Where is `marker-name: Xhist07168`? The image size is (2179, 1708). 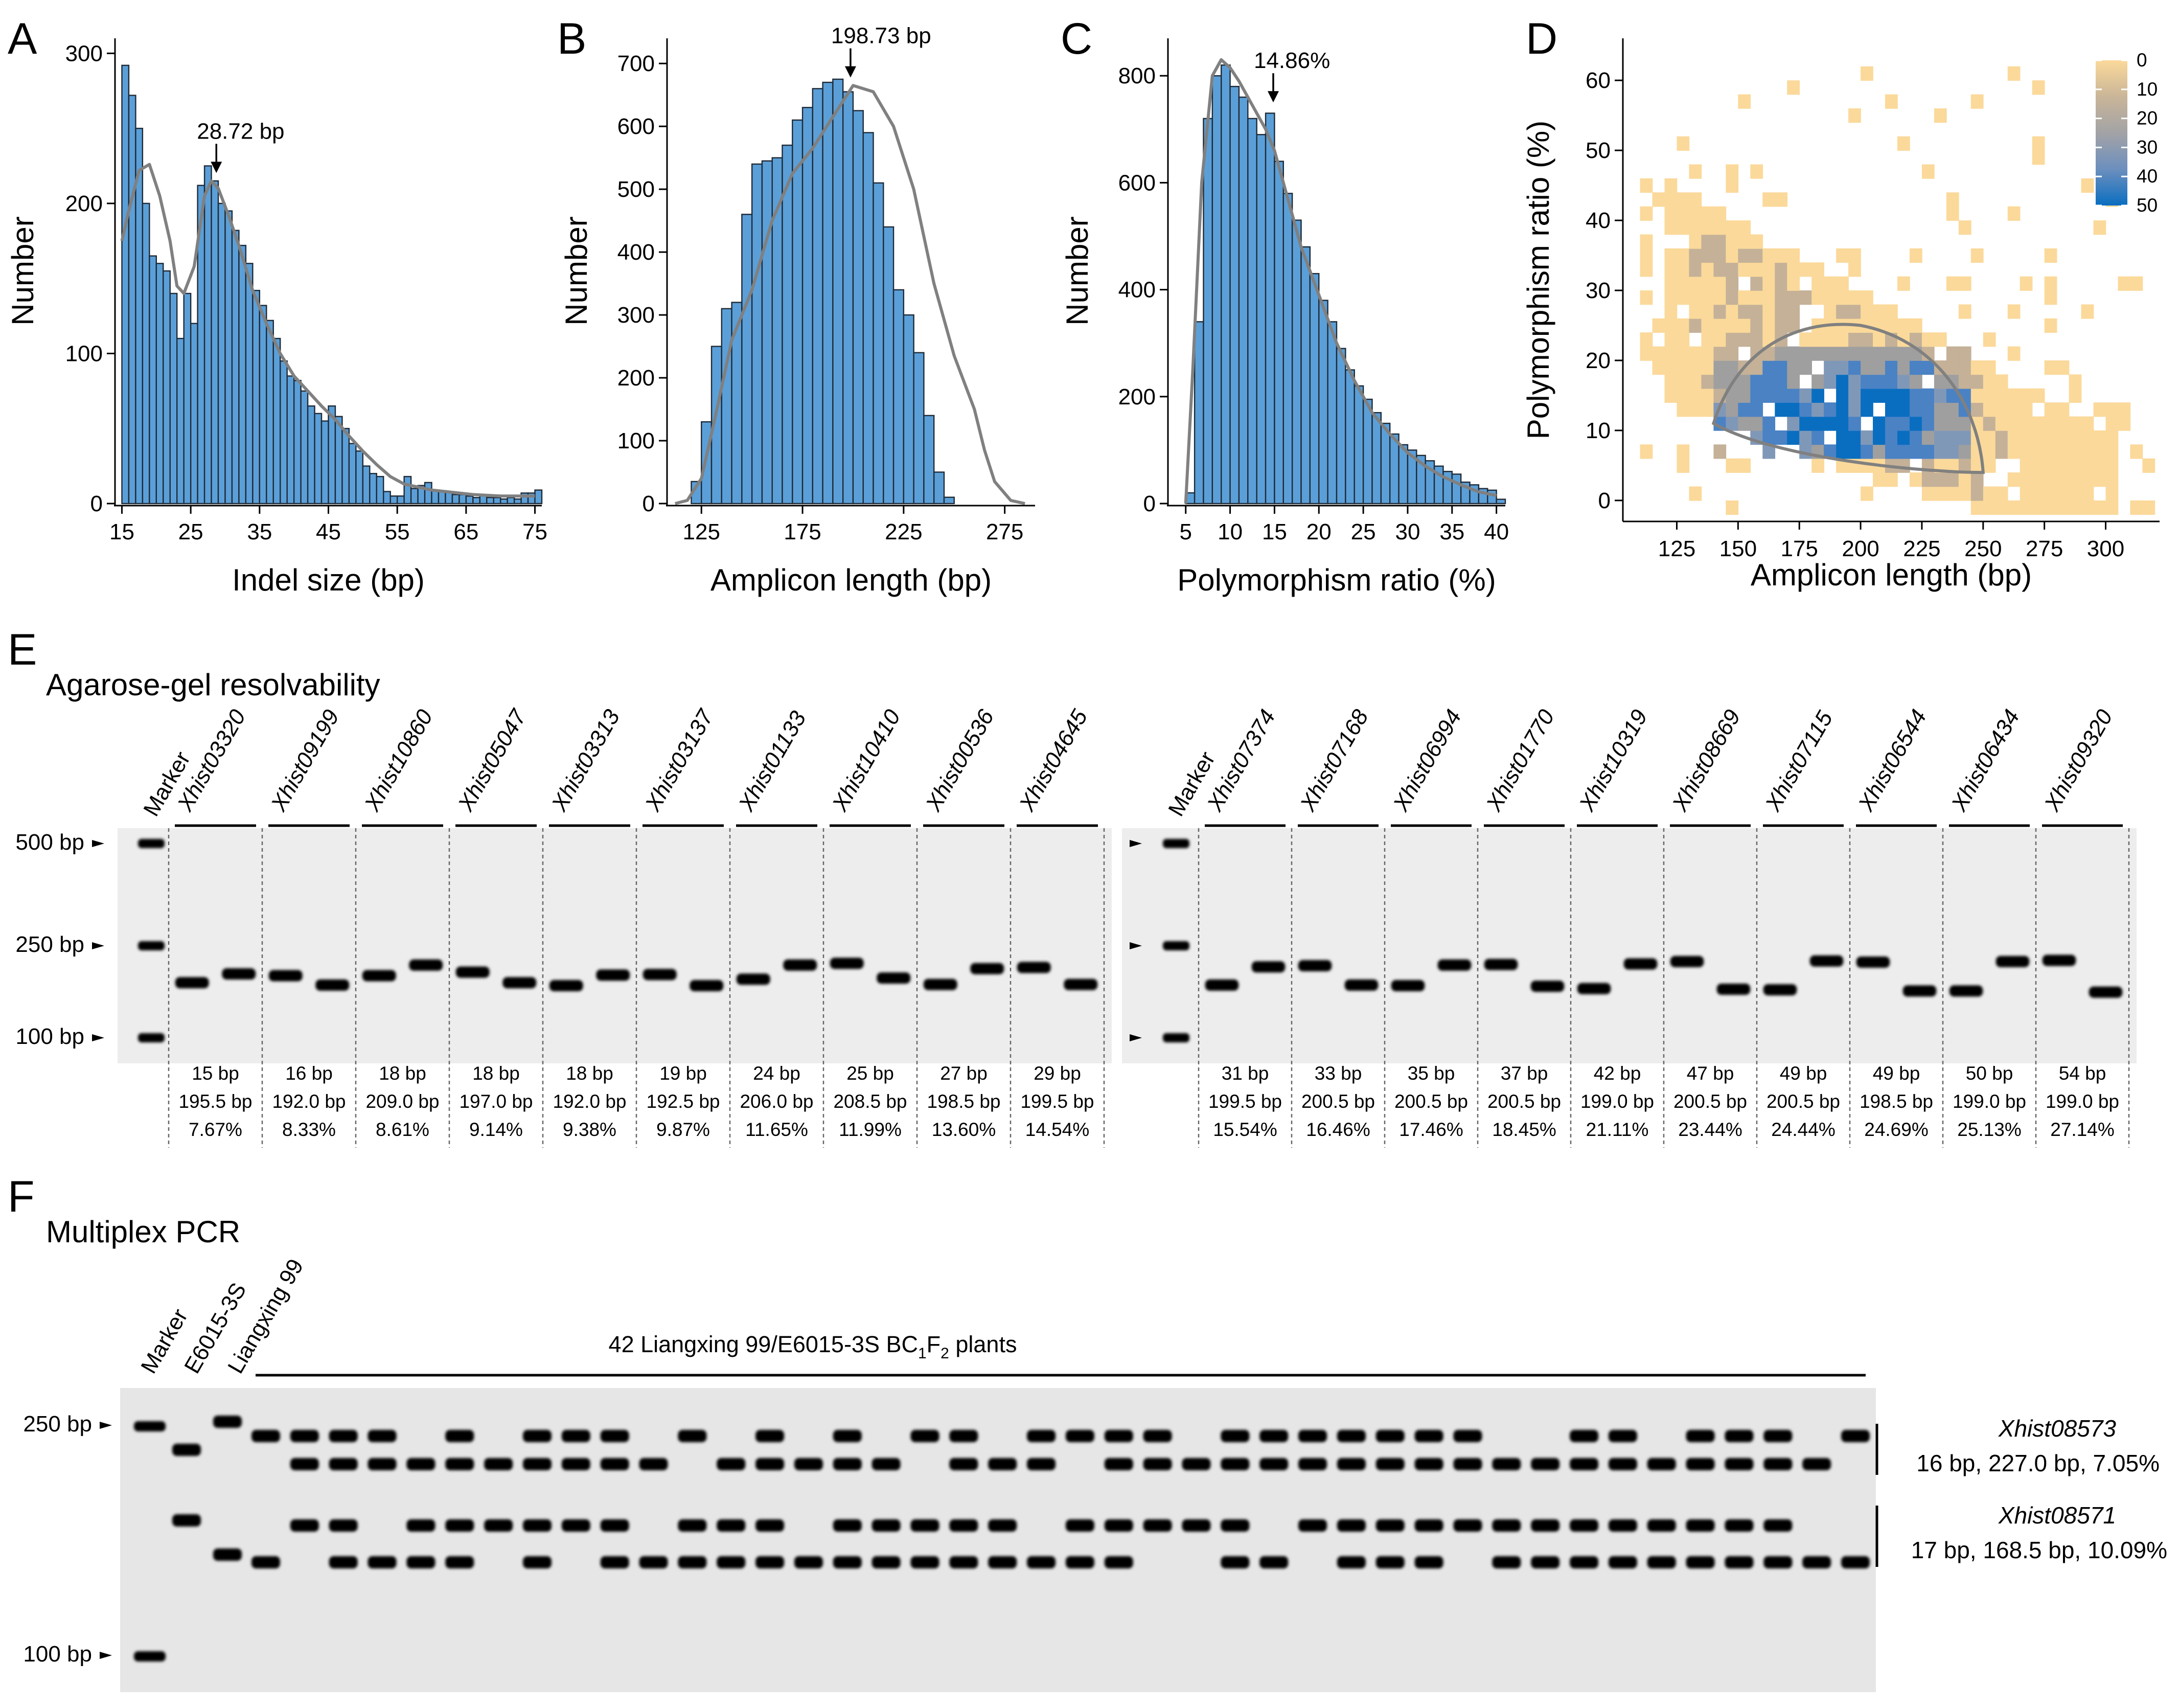 marker-name: Xhist07168 is located at coordinates (1334, 760).